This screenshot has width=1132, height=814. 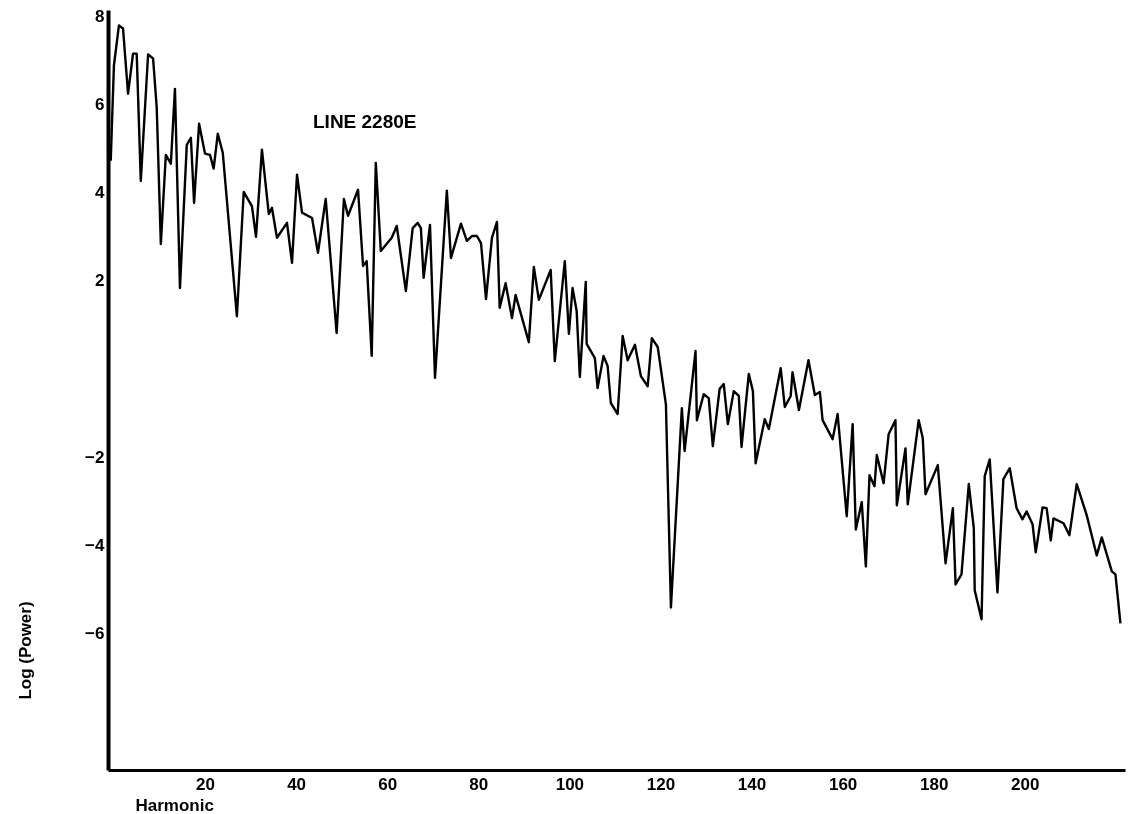 I want to click on x-axis-title: Harmonic, so click(x=174, y=804).